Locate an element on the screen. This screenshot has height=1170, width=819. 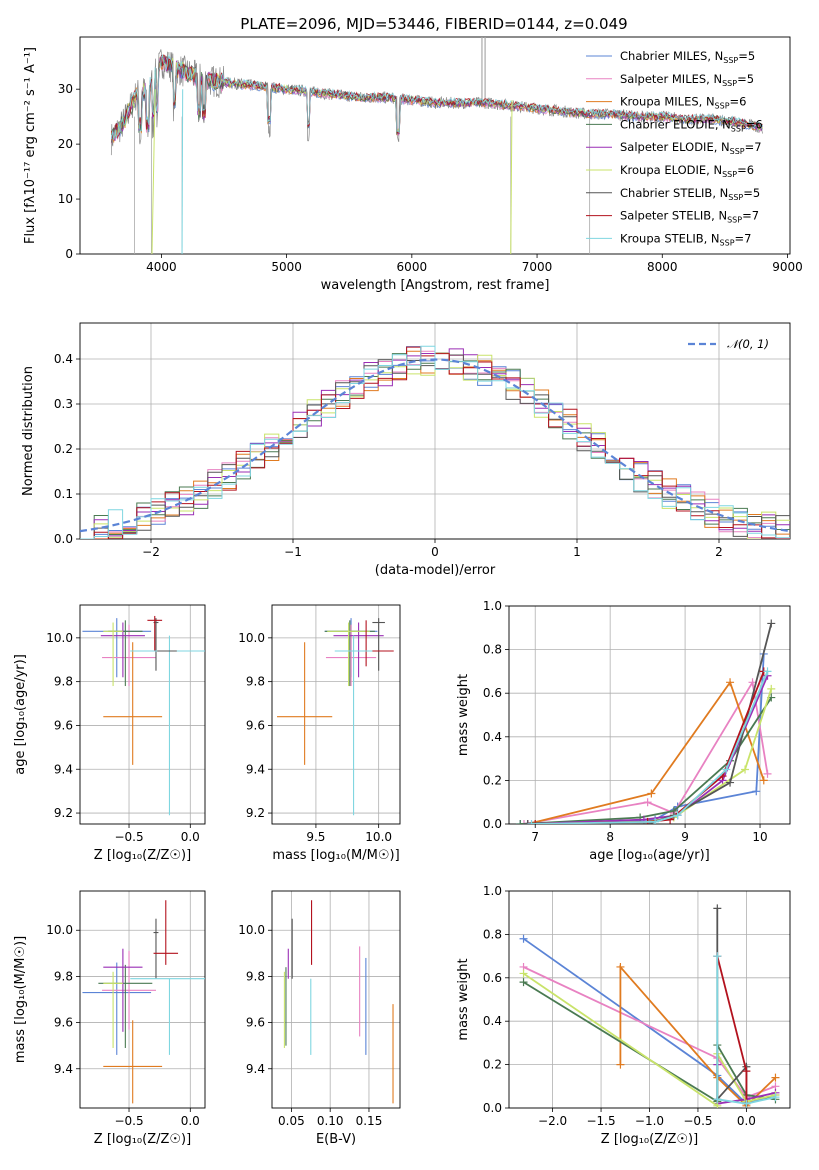
y-tick-label: 1.0 is located at coordinates (492, 606).